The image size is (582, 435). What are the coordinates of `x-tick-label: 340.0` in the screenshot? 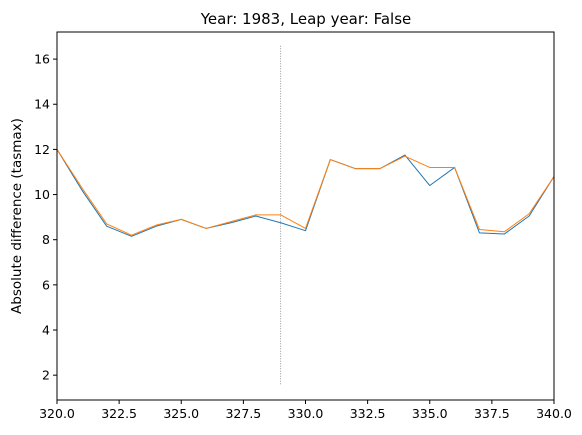 It's located at (554, 413).